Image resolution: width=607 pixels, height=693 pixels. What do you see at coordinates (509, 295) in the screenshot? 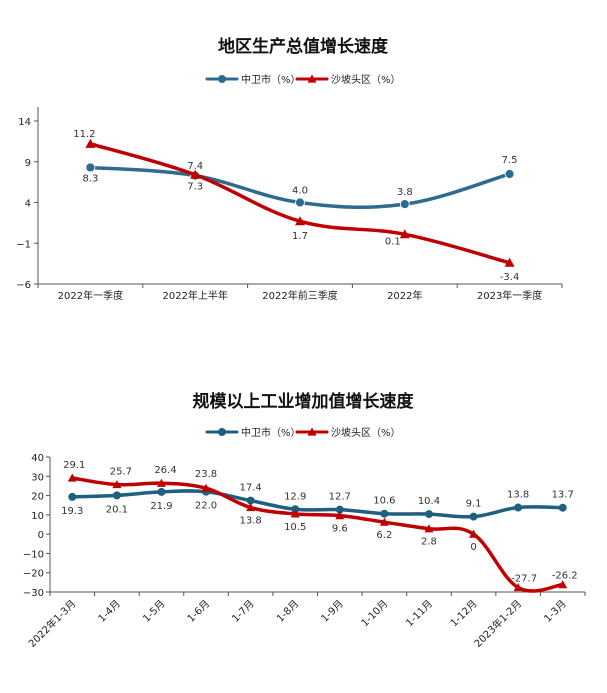
I see `x-tick-label: 2023年一季度` at bounding box center [509, 295].